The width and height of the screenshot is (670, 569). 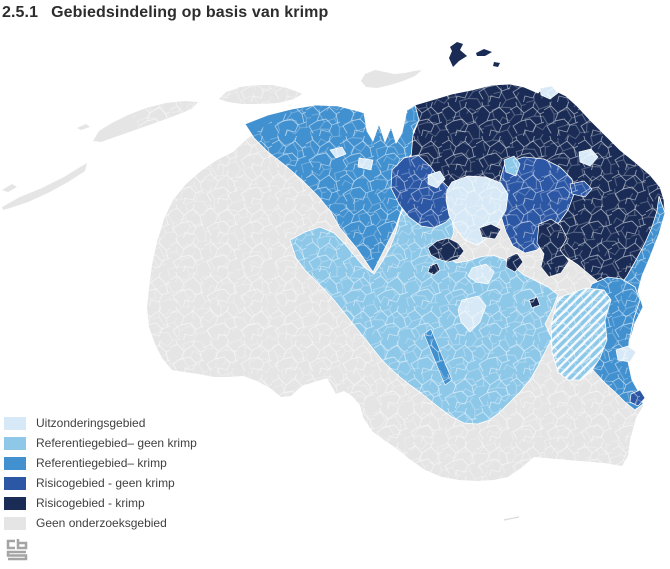 What do you see at coordinates (17, 550) in the screenshot?
I see `cbs-logo-glyph` at bounding box center [17, 550].